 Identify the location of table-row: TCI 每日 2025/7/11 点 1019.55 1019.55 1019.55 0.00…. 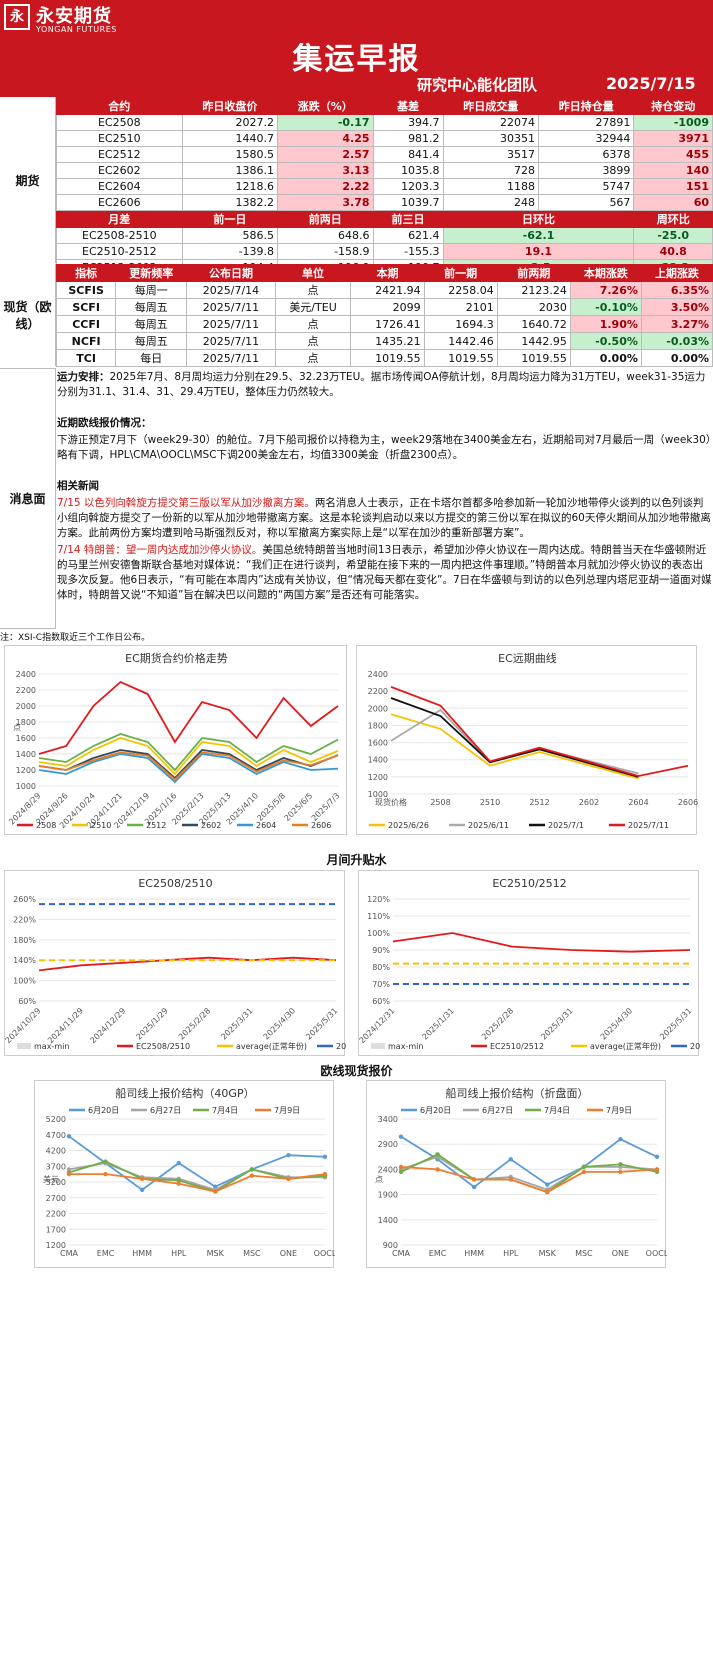
(384, 358).